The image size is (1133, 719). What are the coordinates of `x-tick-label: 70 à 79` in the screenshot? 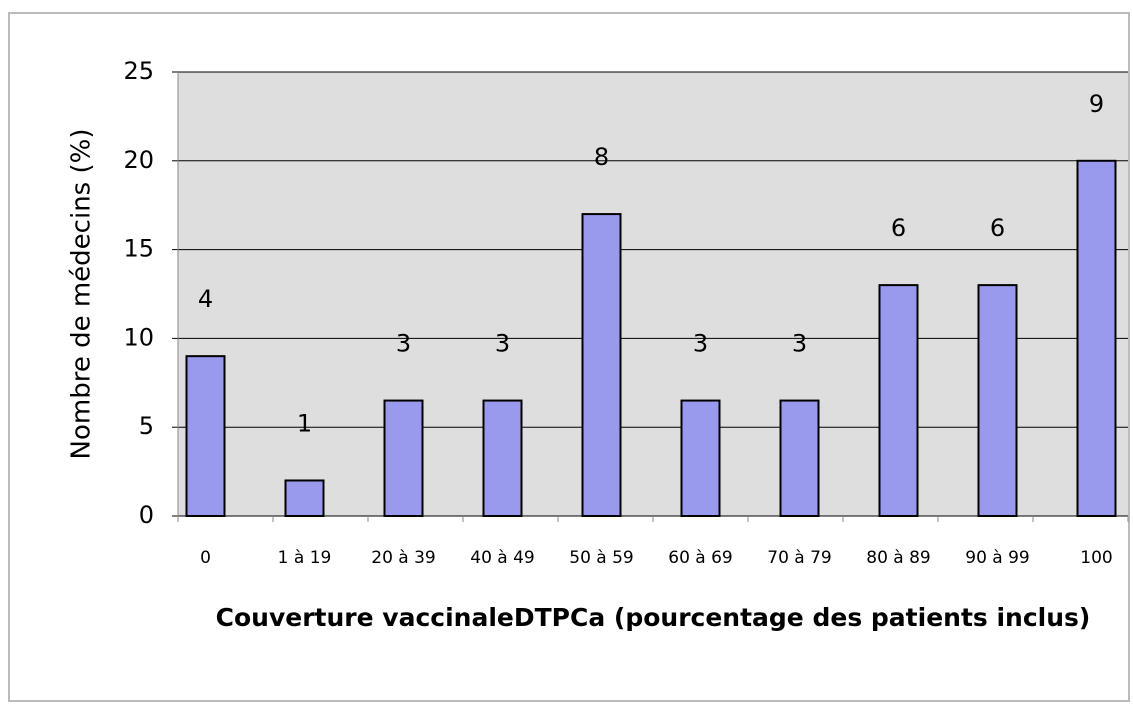 It's located at (799, 558).